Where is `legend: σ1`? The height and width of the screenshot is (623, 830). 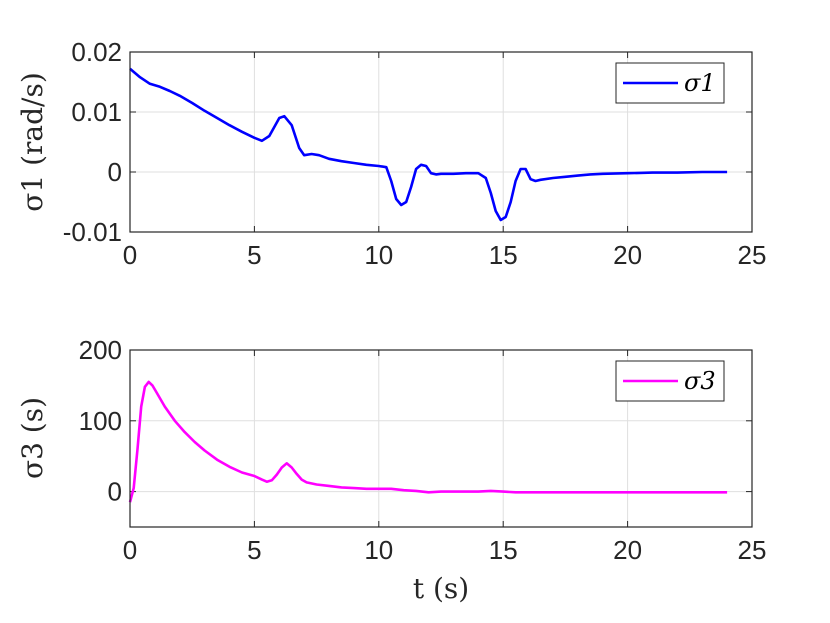 legend: σ1 is located at coordinates (670, 83).